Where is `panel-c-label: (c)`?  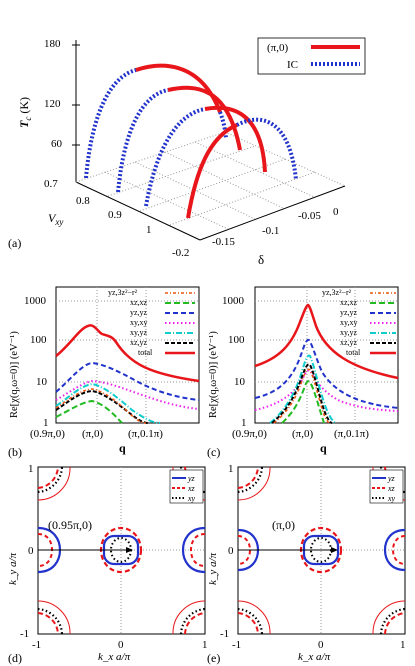
panel-c-label: (c) is located at coordinates (213, 452).